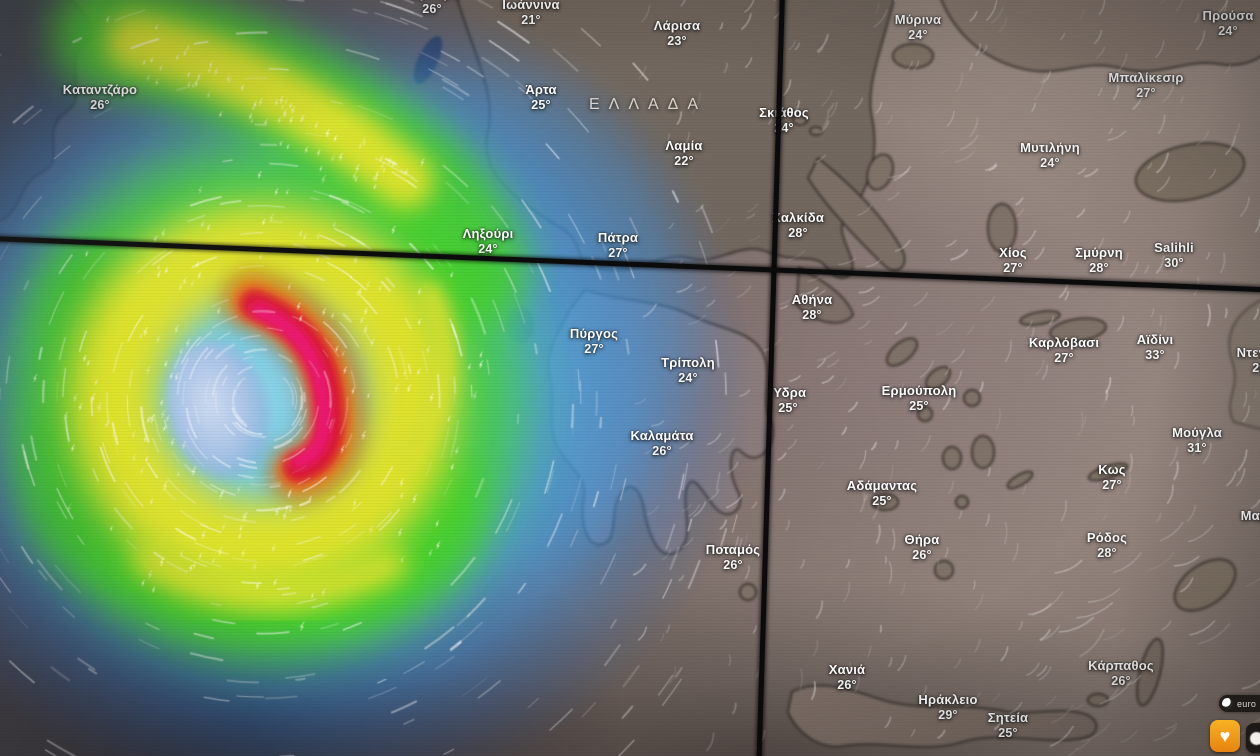 This screenshot has width=1260, height=756. I want to click on city-label: Ληξούρι 24°, so click(488, 242).